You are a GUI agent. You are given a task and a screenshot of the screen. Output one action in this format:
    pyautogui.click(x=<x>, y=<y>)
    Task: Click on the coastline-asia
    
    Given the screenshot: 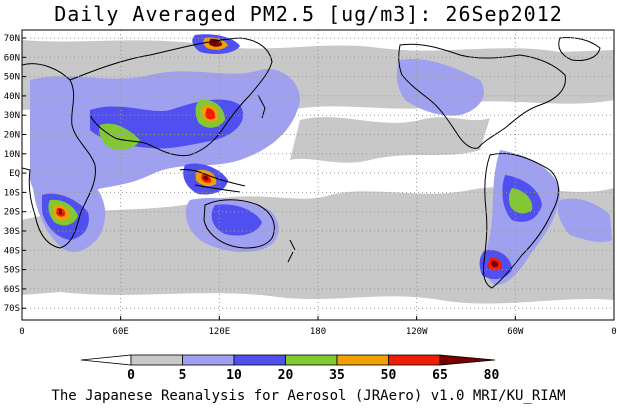 What is the action you would take?
    pyautogui.click(x=171, y=97)
    